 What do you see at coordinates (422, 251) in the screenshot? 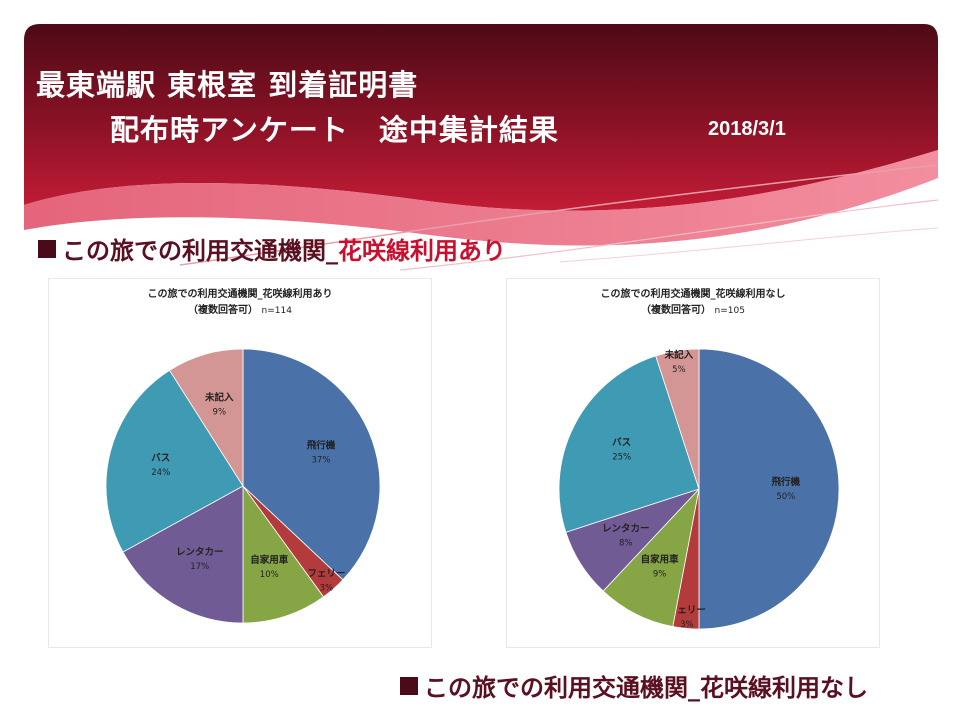
I see `section-heading-highlight: 花咲線利用あり` at bounding box center [422, 251].